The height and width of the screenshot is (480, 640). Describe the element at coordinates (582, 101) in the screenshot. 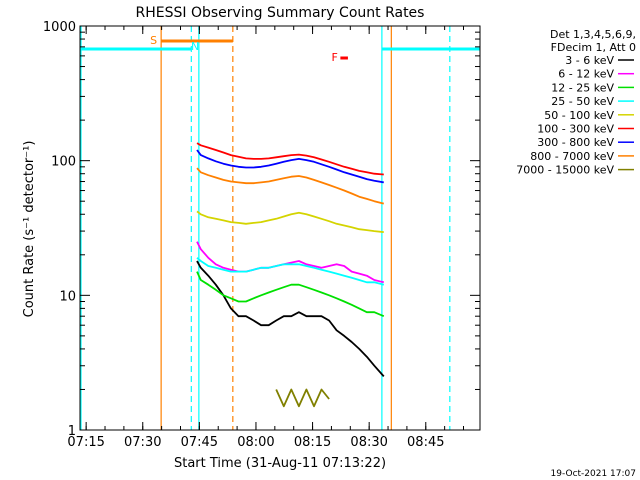

I see `legend-entry-label: 25 - 50 keV` at that location.